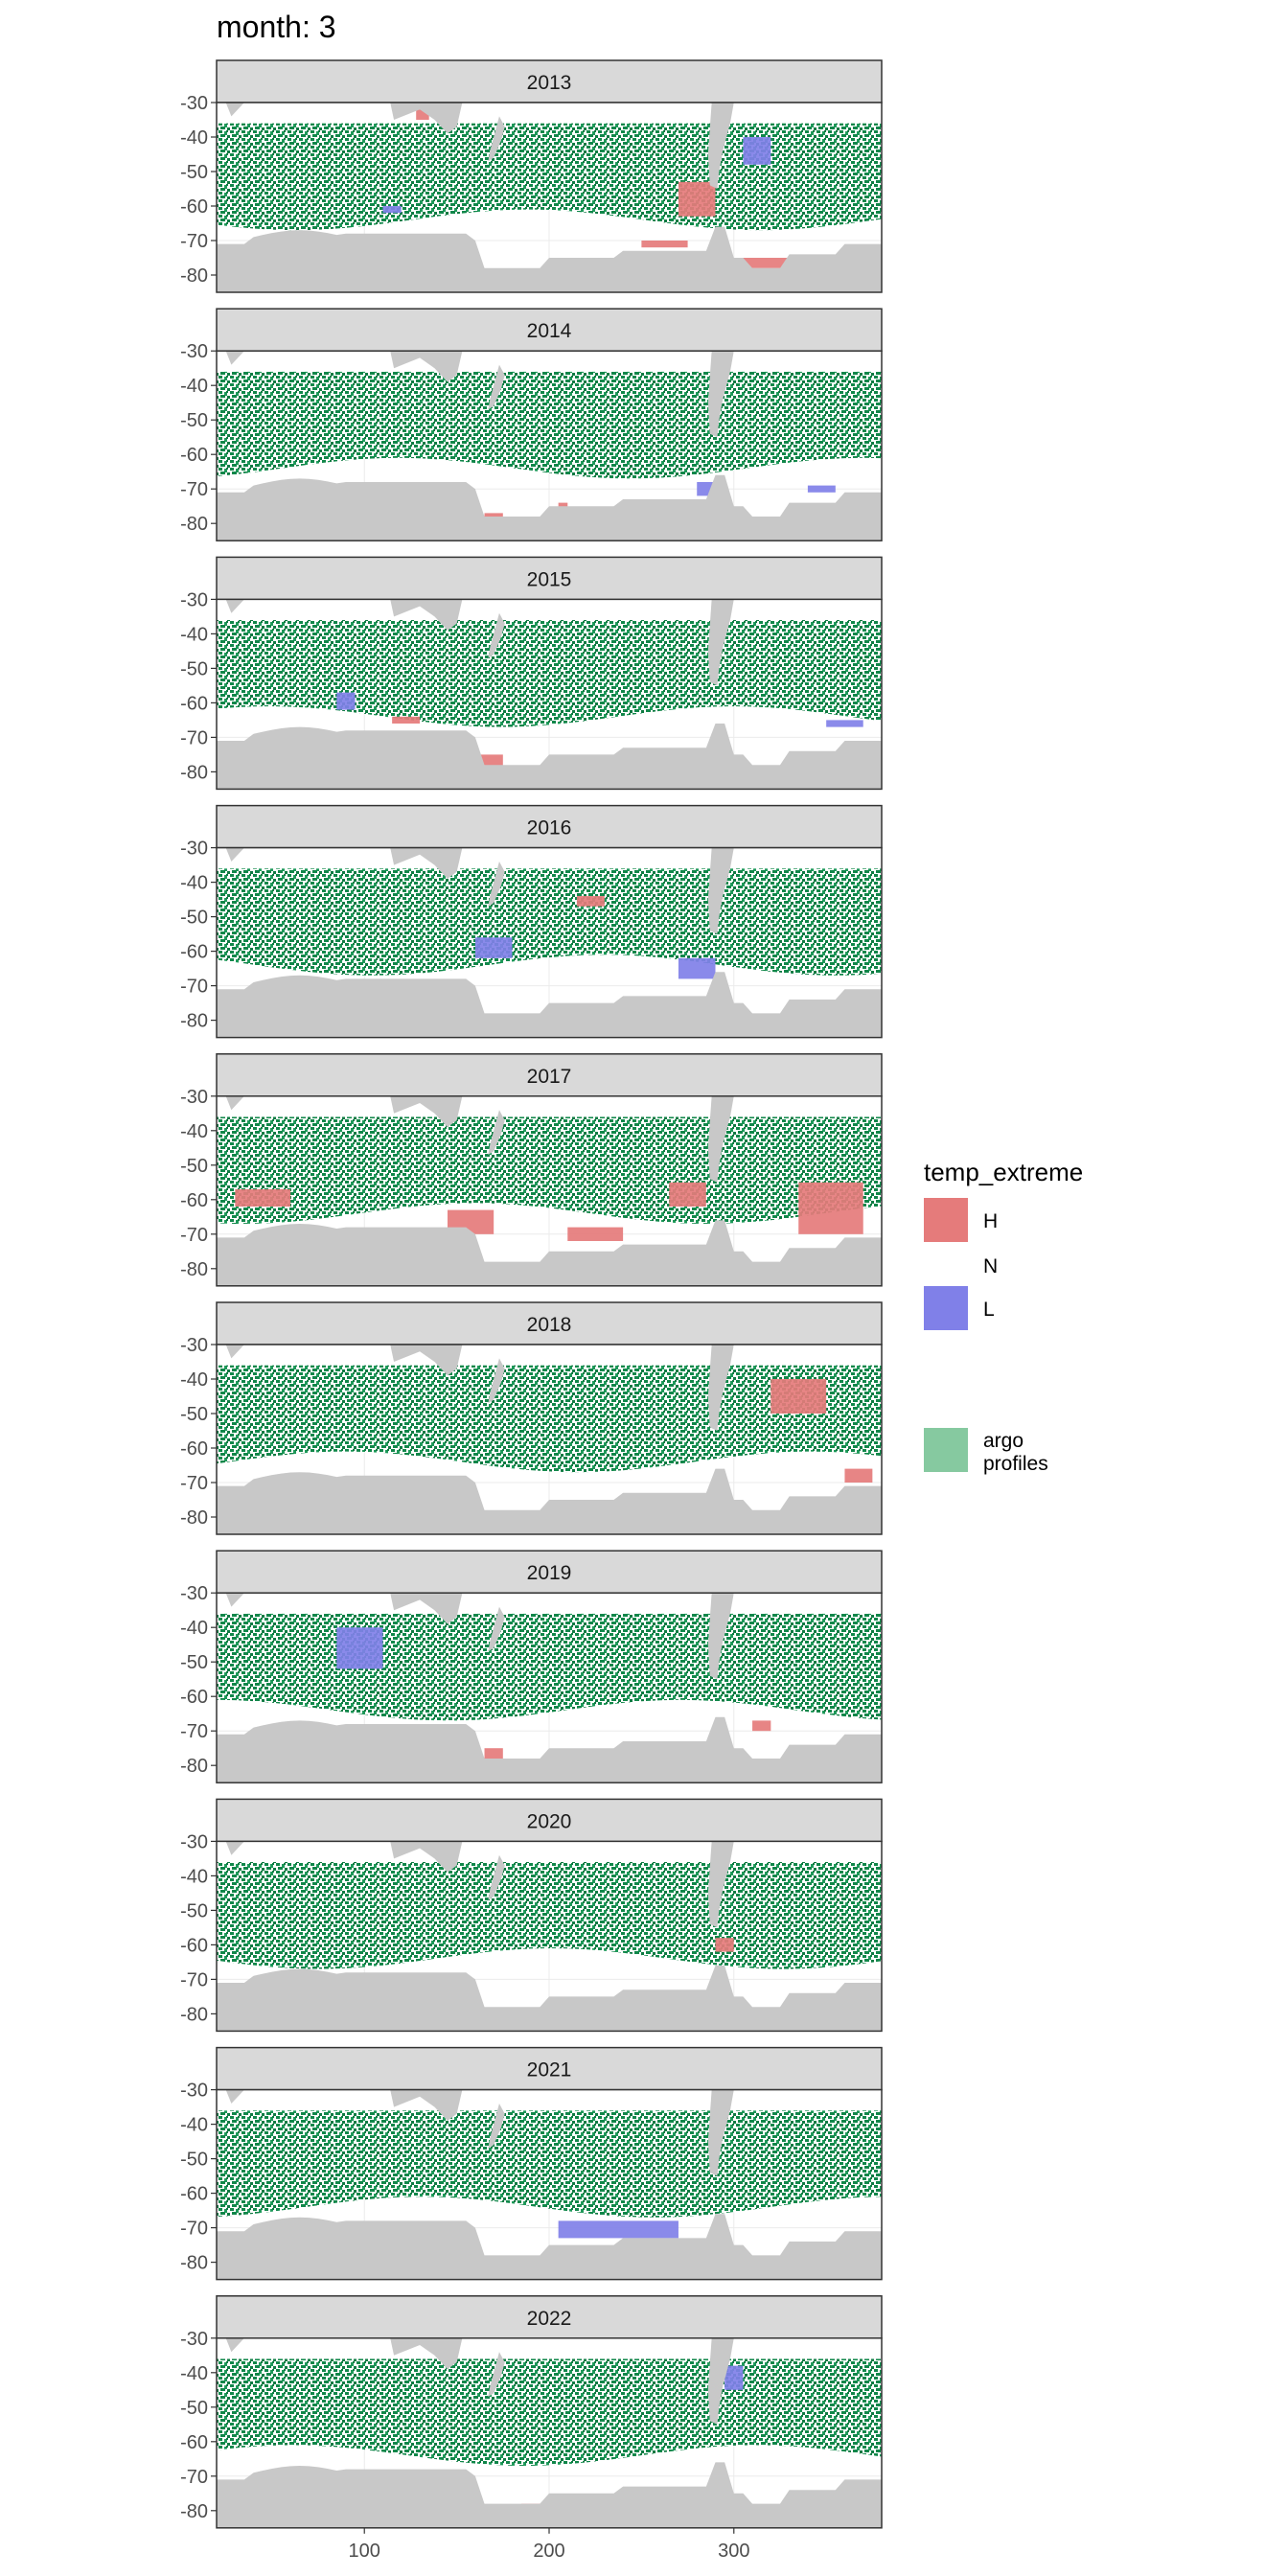 The width and height of the screenshot is (1288, 2576). What do you see at coordinates (549, 1325) in the screenshot?
I see `facet-strip-label: 2018` at bounding box center [549, 1325].